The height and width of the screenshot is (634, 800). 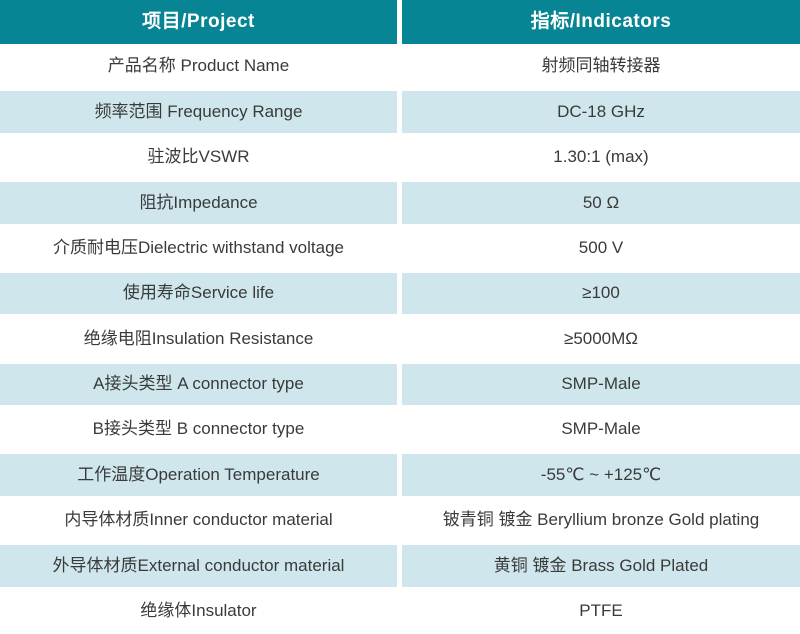 What do you see at coordinates (201, 384) in the screenshot?
I see `project-cell: A接头类型 A connector type` at bounding box center [201, 384].